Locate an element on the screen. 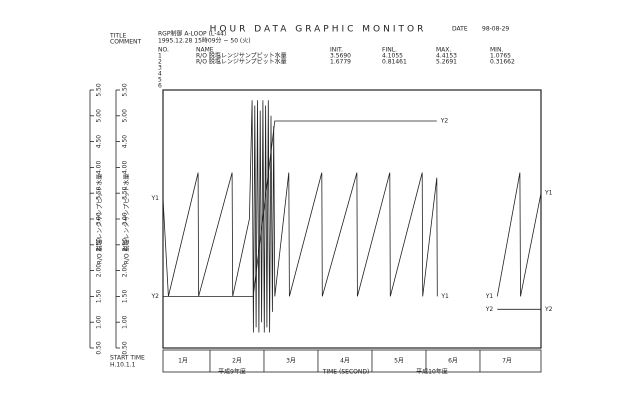 The width and height of the screenshot is (620, 404). title-text: RGP制御 A-LOOP (L-44) is located at coordinates (192, 34).